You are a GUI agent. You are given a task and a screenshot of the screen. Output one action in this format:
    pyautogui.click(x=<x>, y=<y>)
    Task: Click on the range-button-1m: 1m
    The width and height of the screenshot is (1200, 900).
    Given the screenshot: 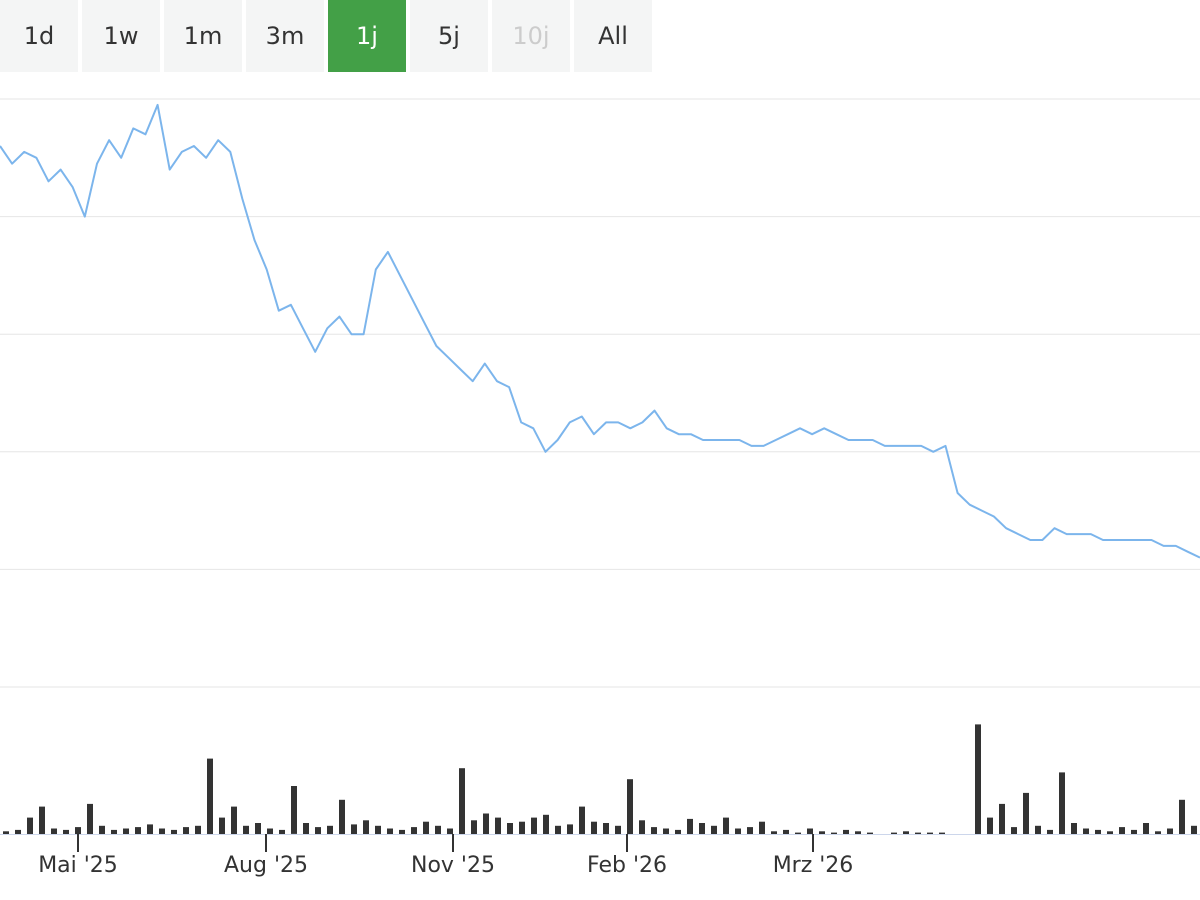 What is the action you would take?
    pyautogui.click(x=203, y=36)
    